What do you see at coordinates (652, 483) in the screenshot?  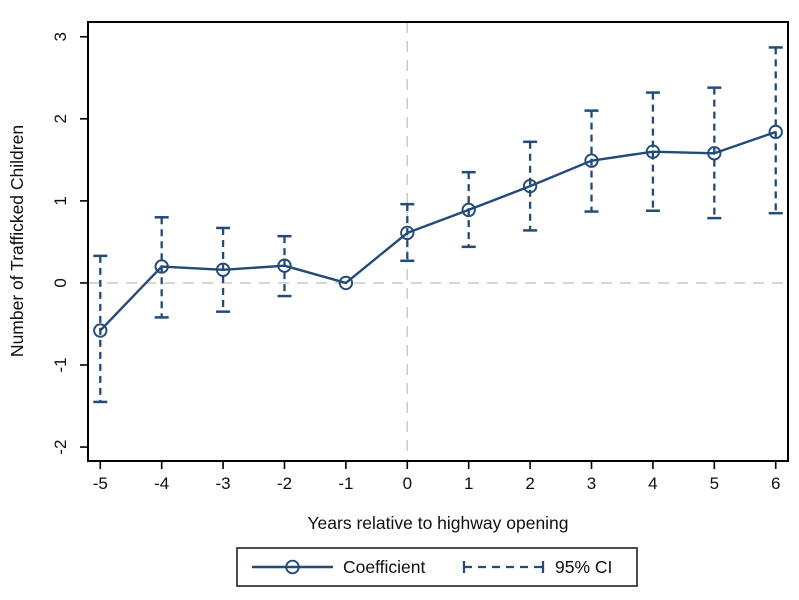 I see `x-tick-label: 4` at bounding box center [652, 483].